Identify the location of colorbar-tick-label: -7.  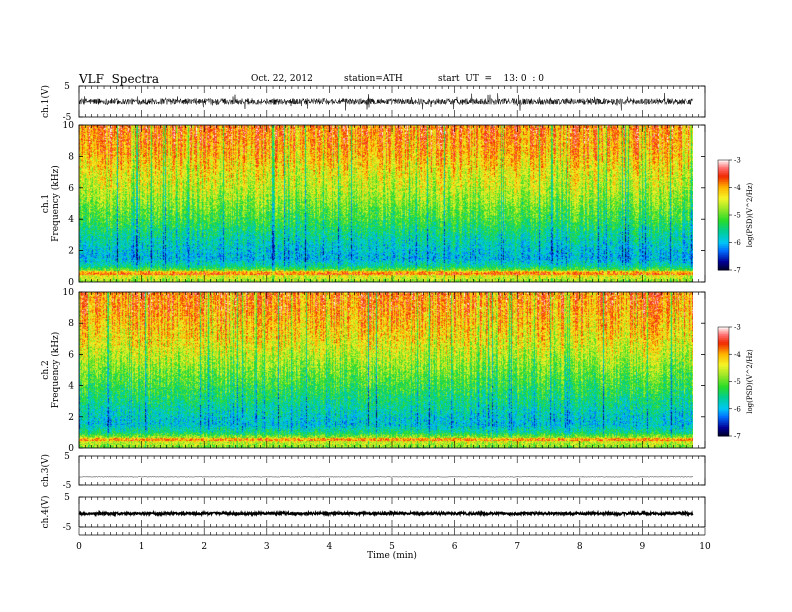
(737, 437).